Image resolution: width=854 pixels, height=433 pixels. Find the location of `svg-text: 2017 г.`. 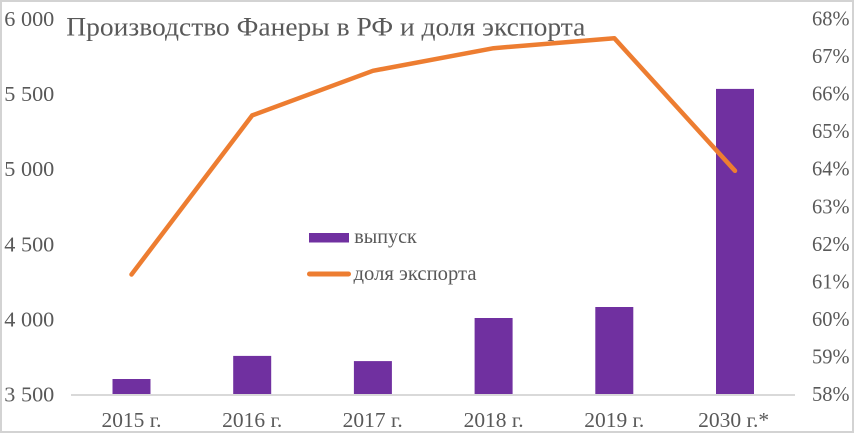

svg-text: 2017 г. is located at coordinates (373, 420).